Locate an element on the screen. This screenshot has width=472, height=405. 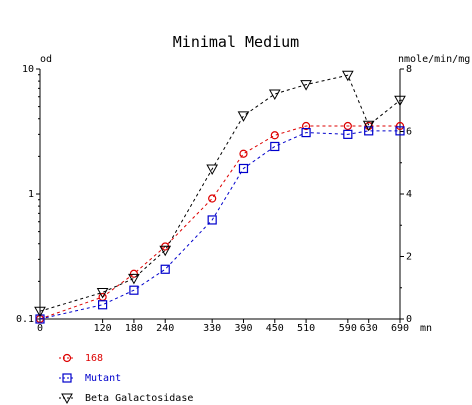
x-tick-label: 390 is located at coordinates (243, 328).